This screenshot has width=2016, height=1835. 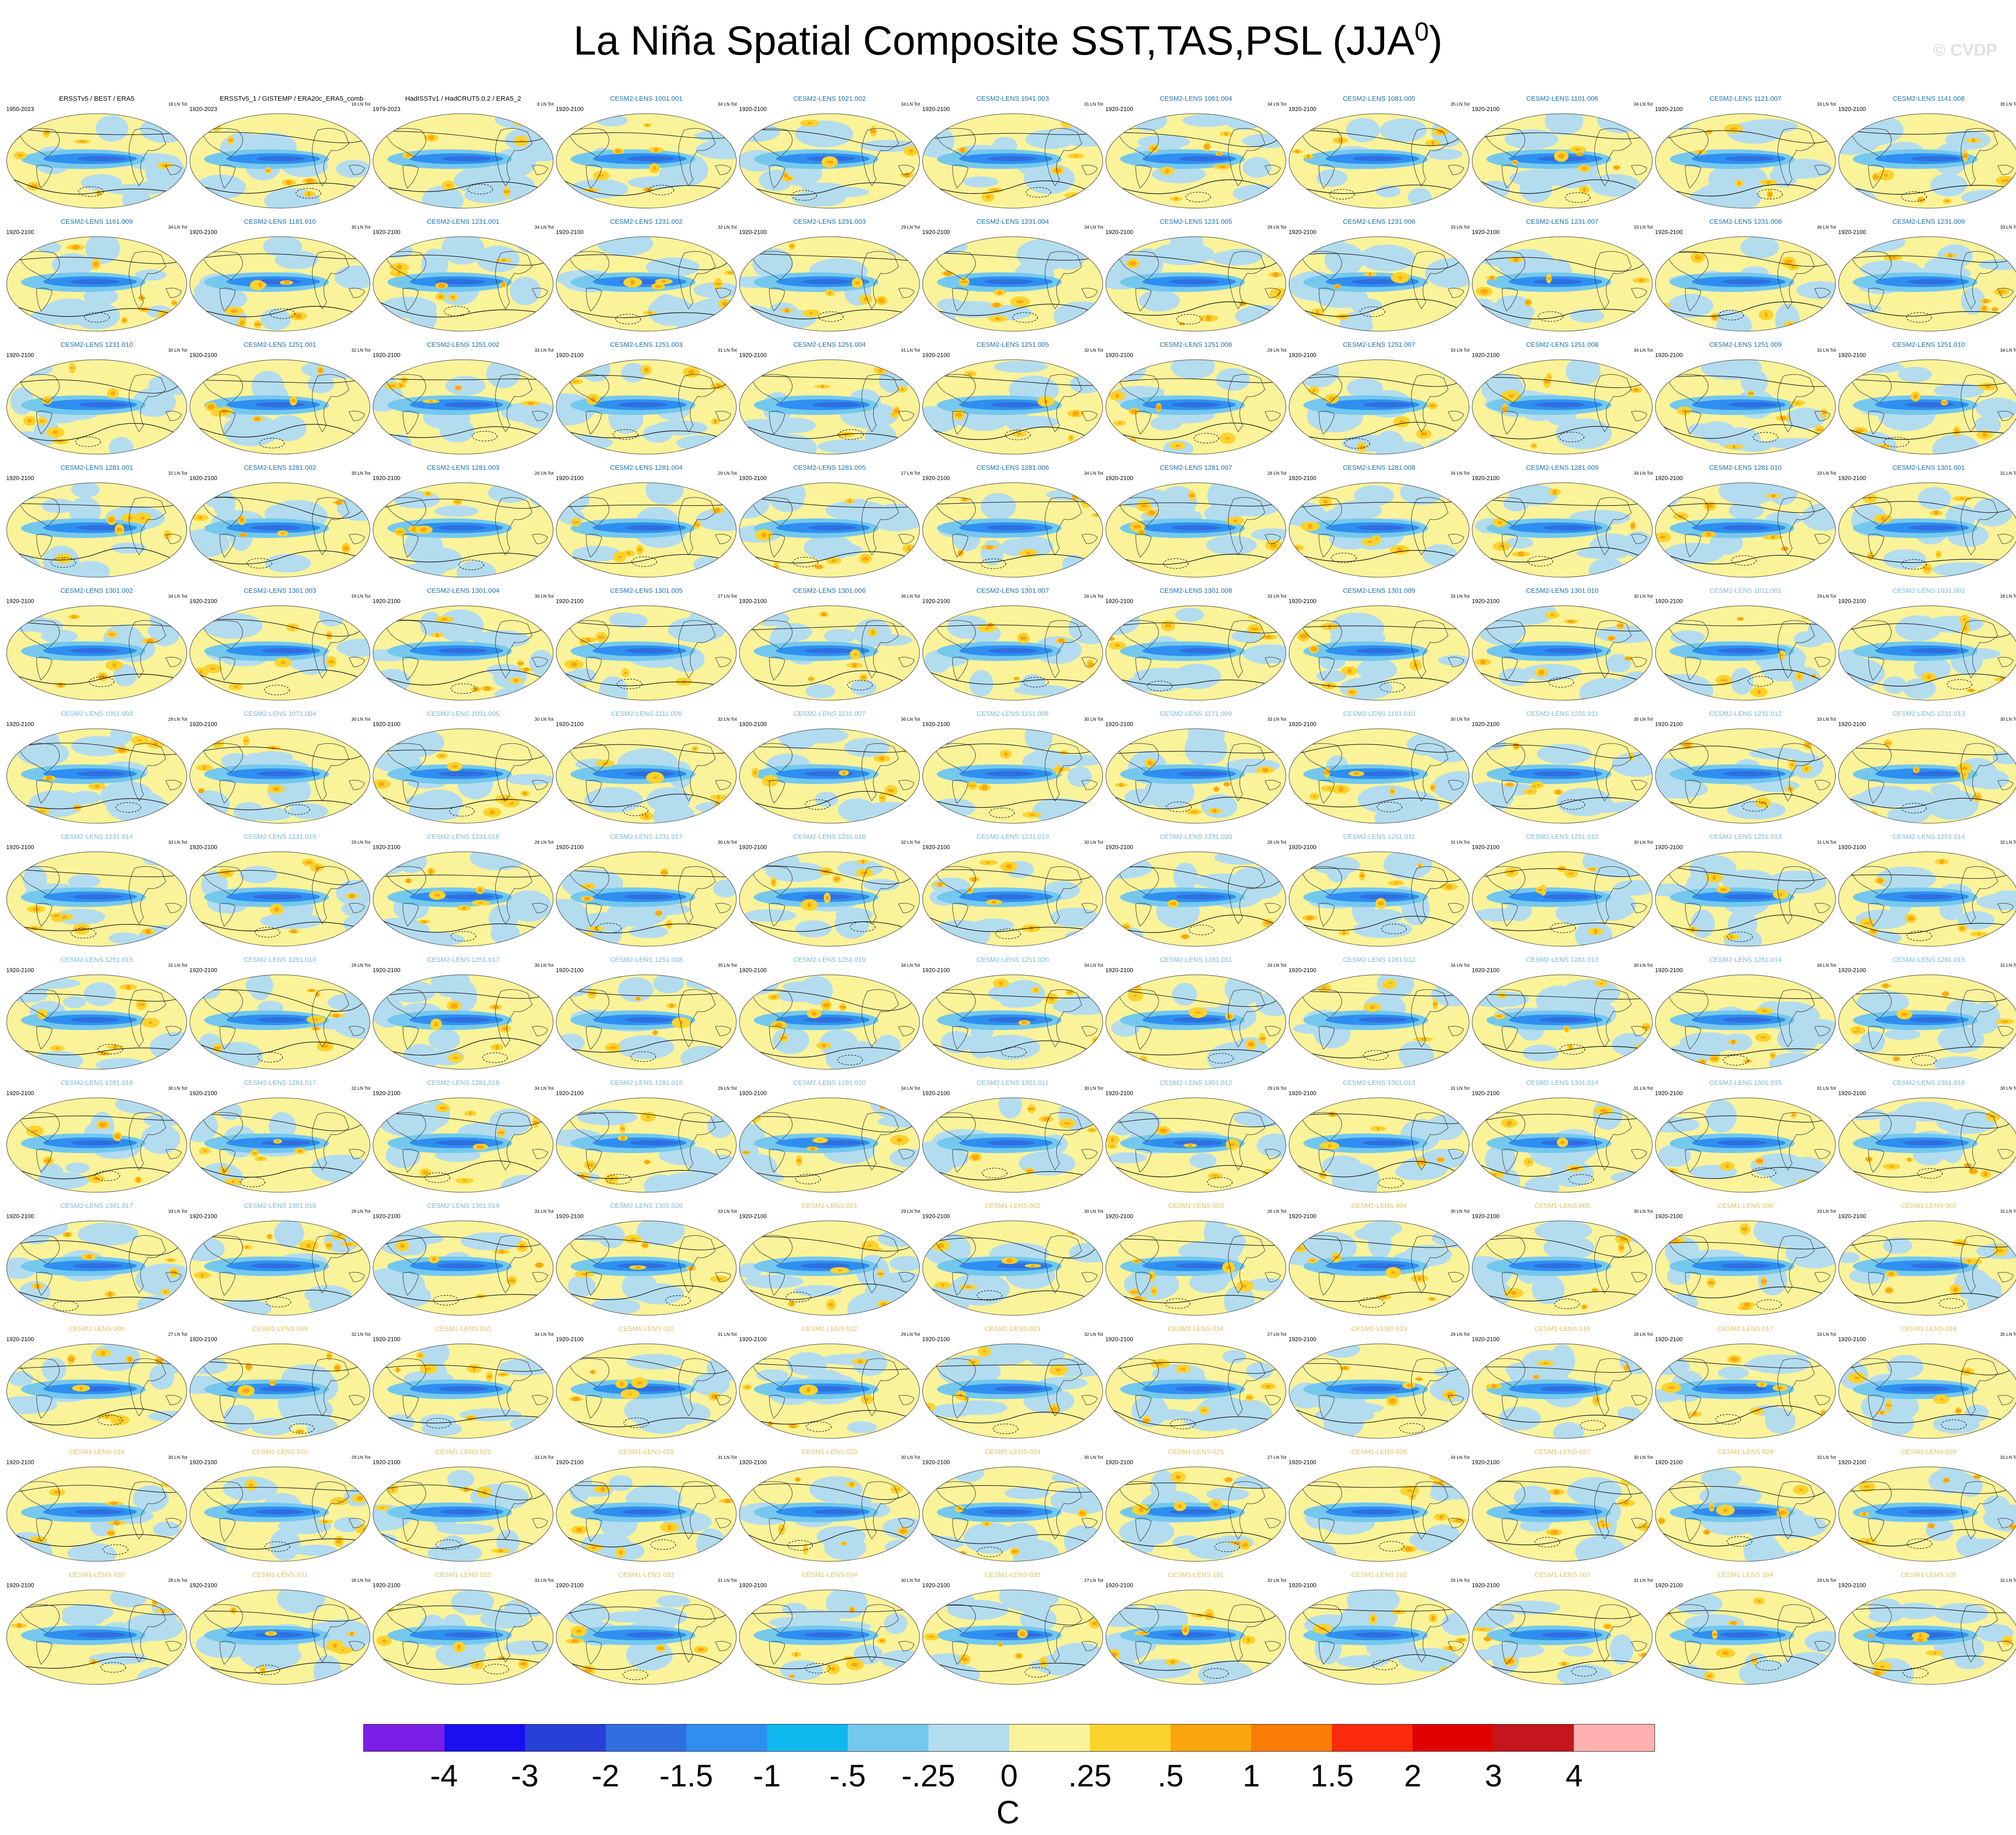 What do you see at coordinates (1379, 1010) in the screenshot?
I see `map-panel: CESM2-LENS 1281.012 1920-2100 34 LN Tot` at bounding box center [1379, 1010].